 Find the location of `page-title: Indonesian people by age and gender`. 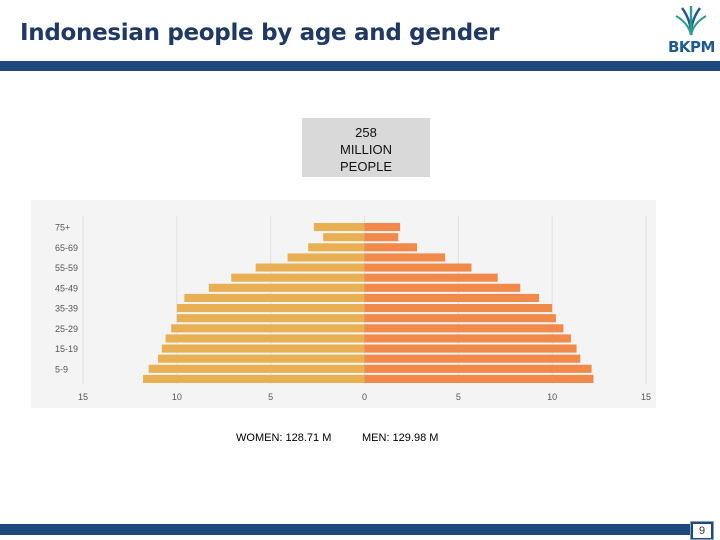

page-title: Indonesian people by age and gender is located at coordinates (260, 33).